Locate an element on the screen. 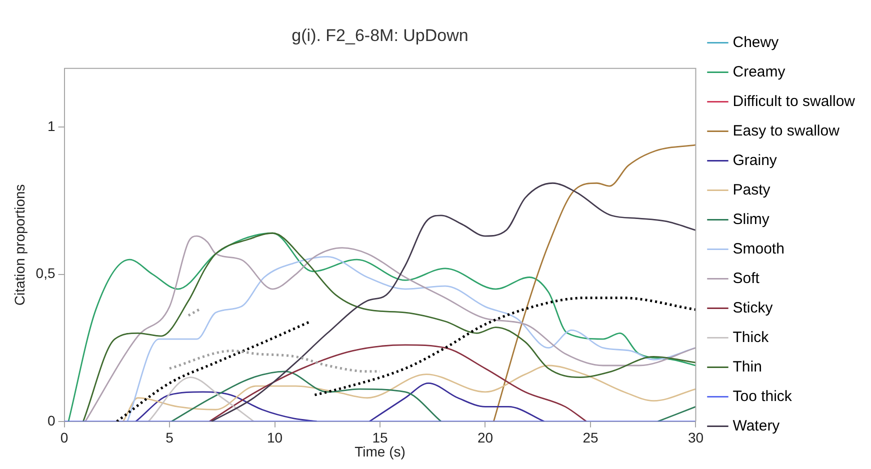 This screenshot has width=871, height=469. x-tick-label: 10 is located at coordinates (274, 438).